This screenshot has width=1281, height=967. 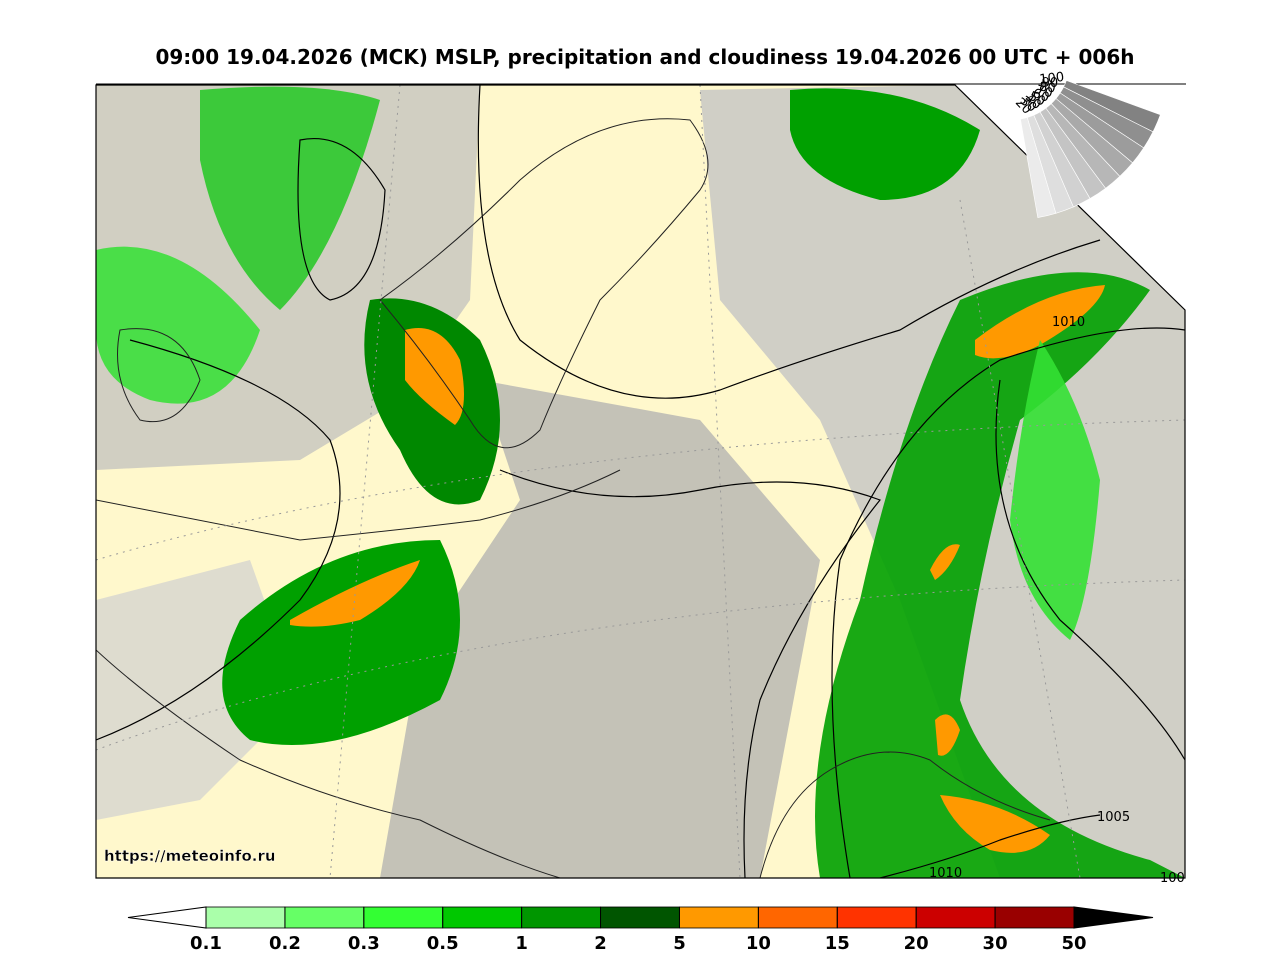 I want to click on colorbar-tick-label: 1, so click(x=521, y=943).